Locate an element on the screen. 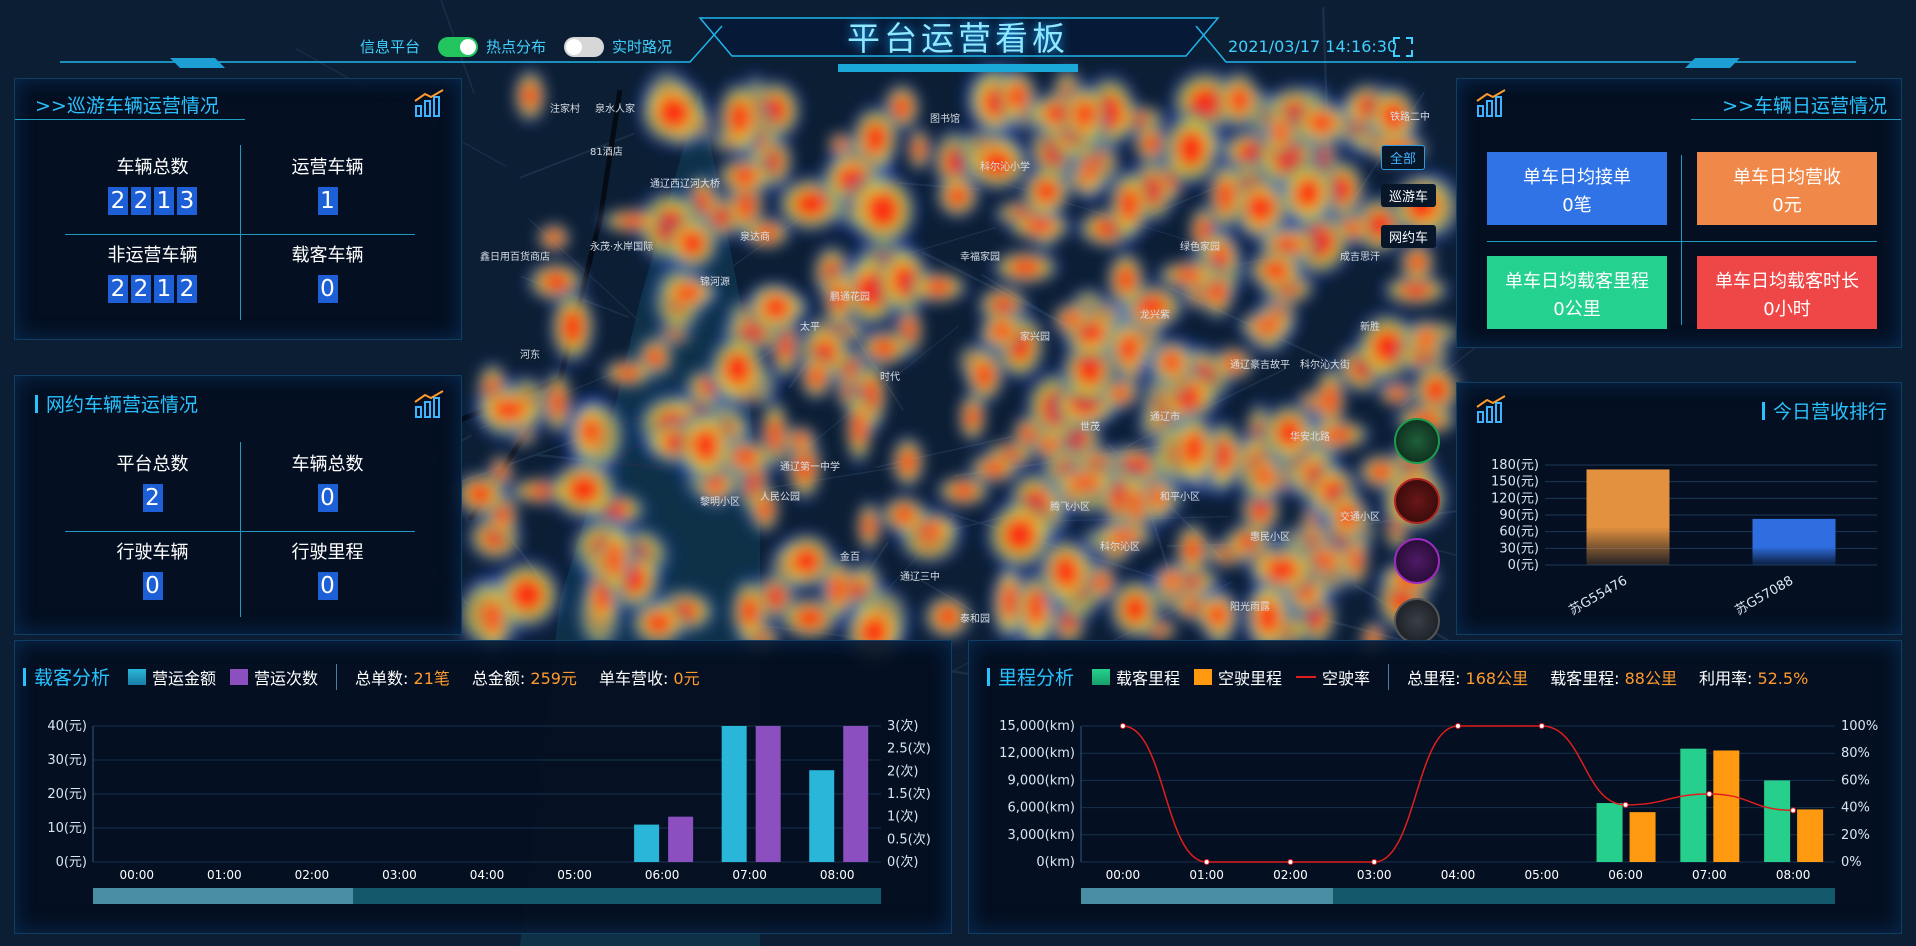  y-right-tick-label: 20% is located at coordinates (1855, 835).